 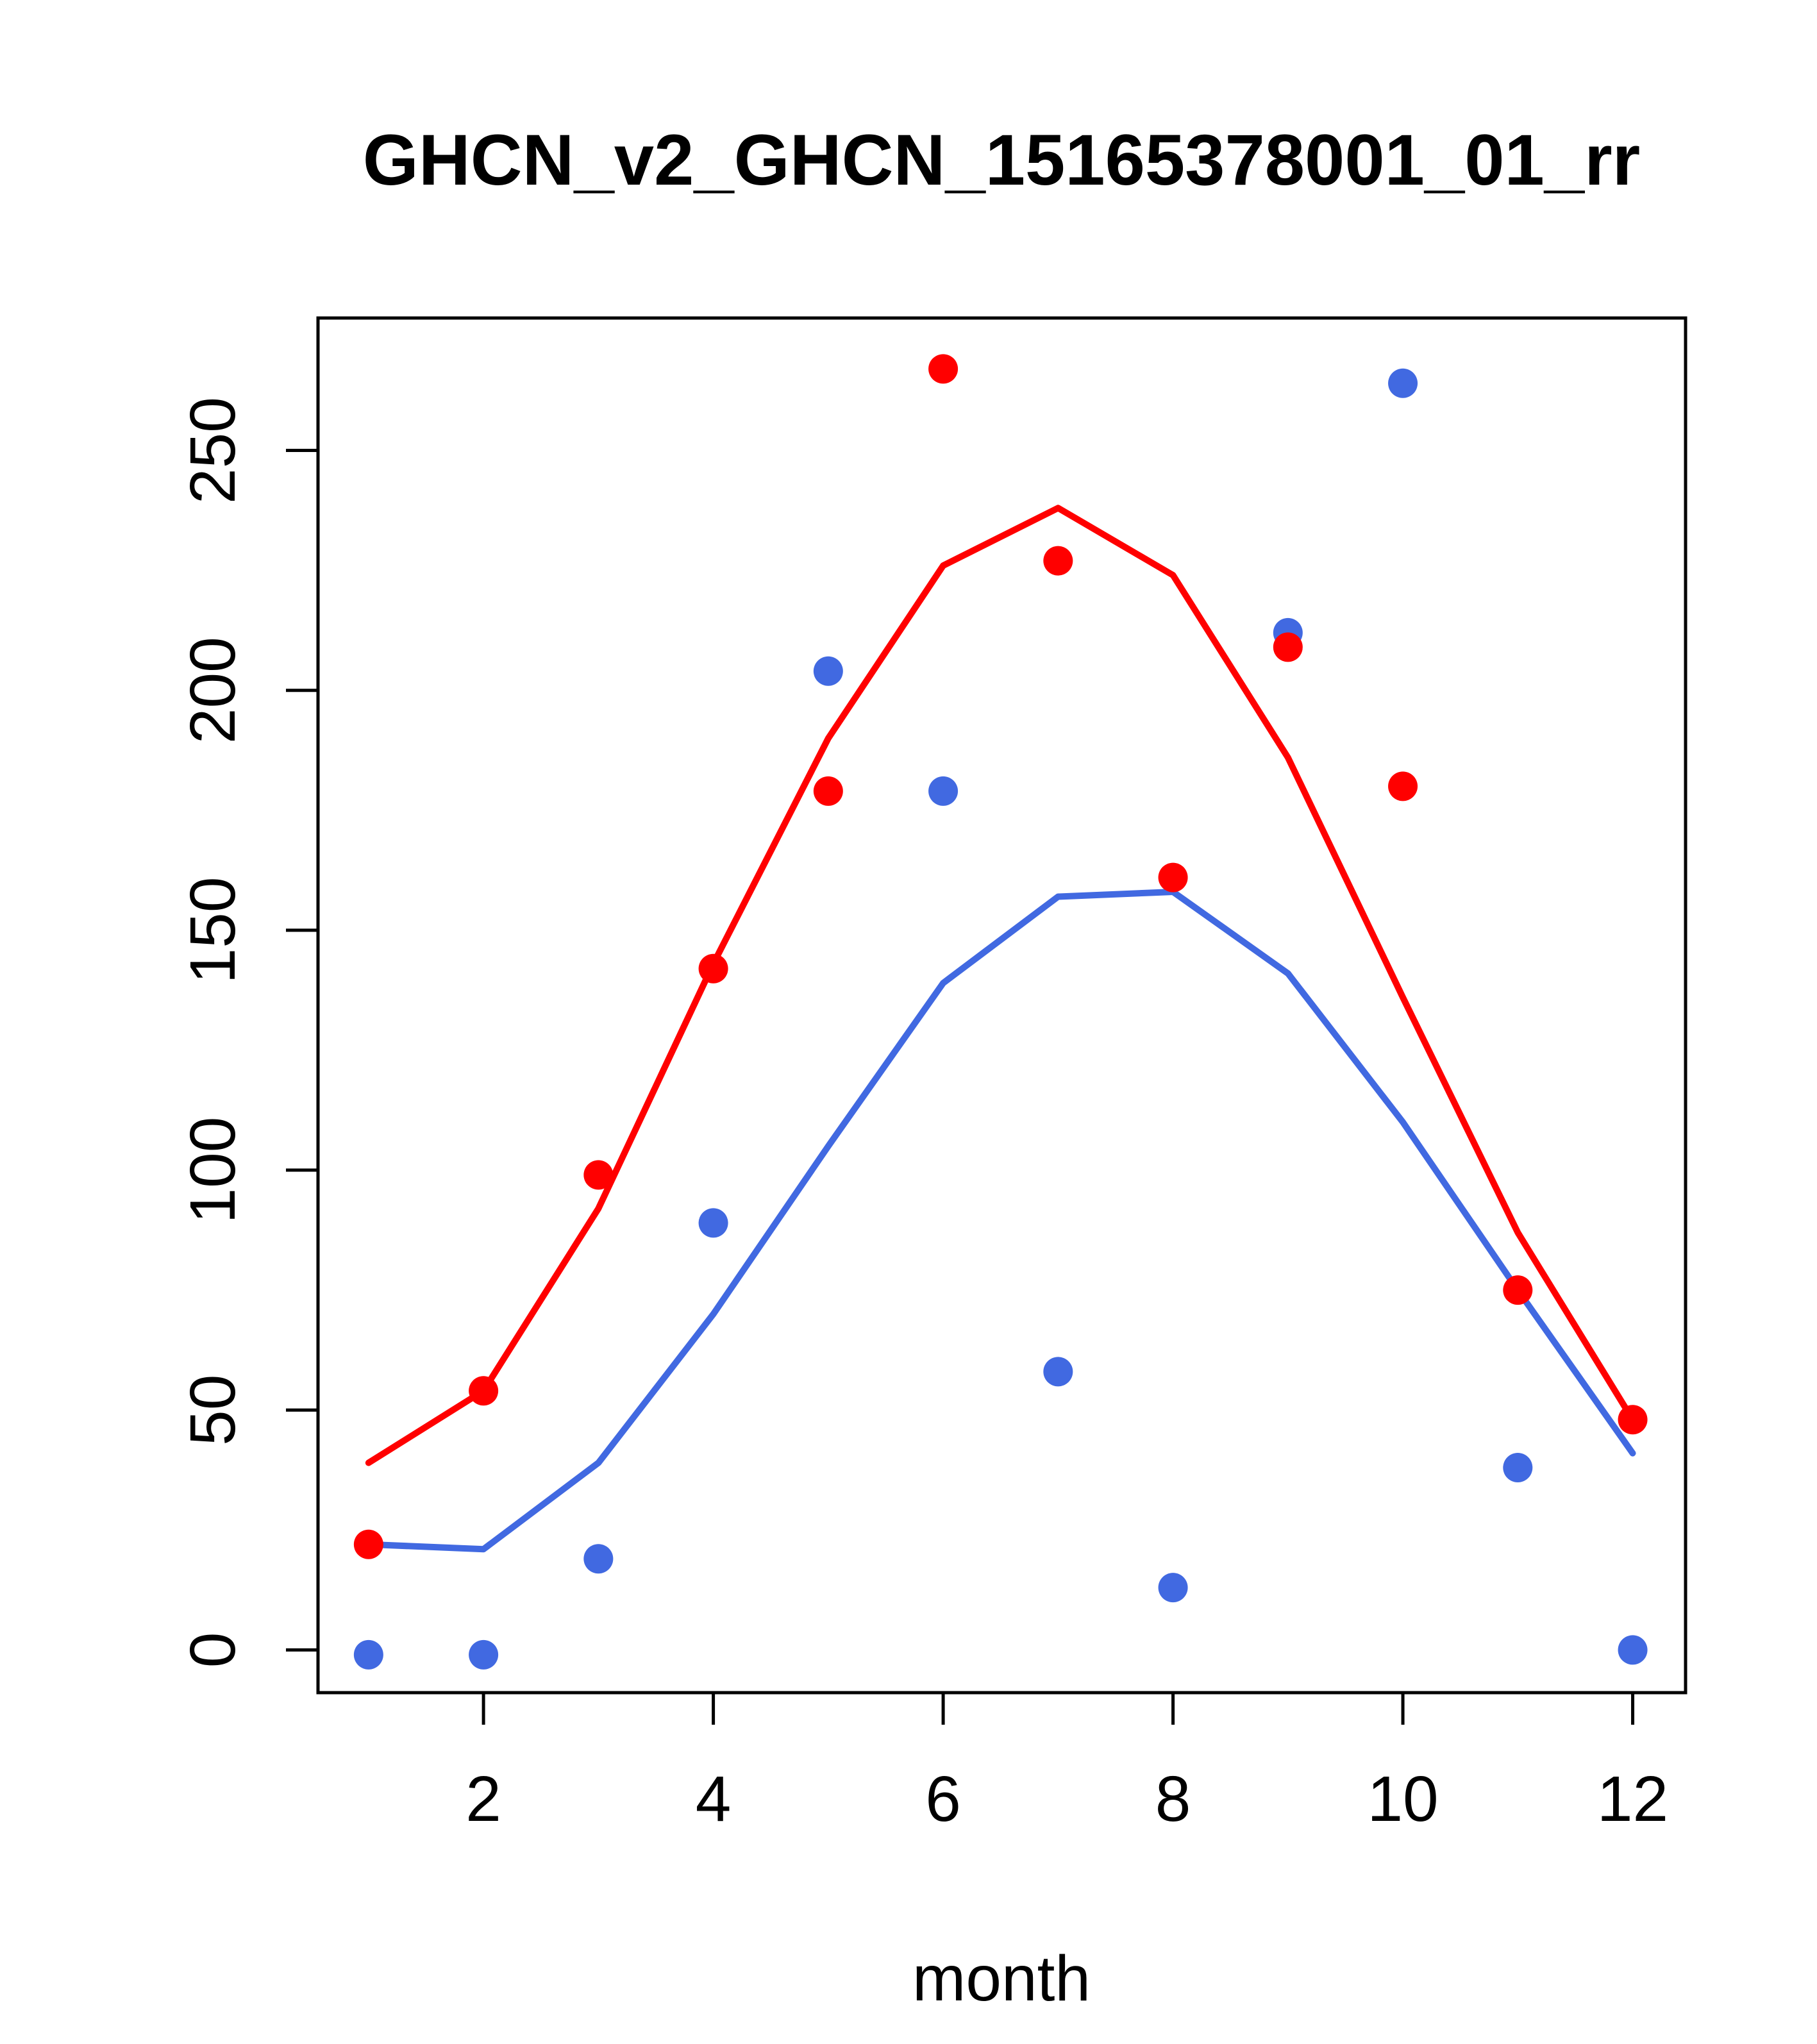 I want to click on y-tick-label: 0, so click(x=213, y=1650).